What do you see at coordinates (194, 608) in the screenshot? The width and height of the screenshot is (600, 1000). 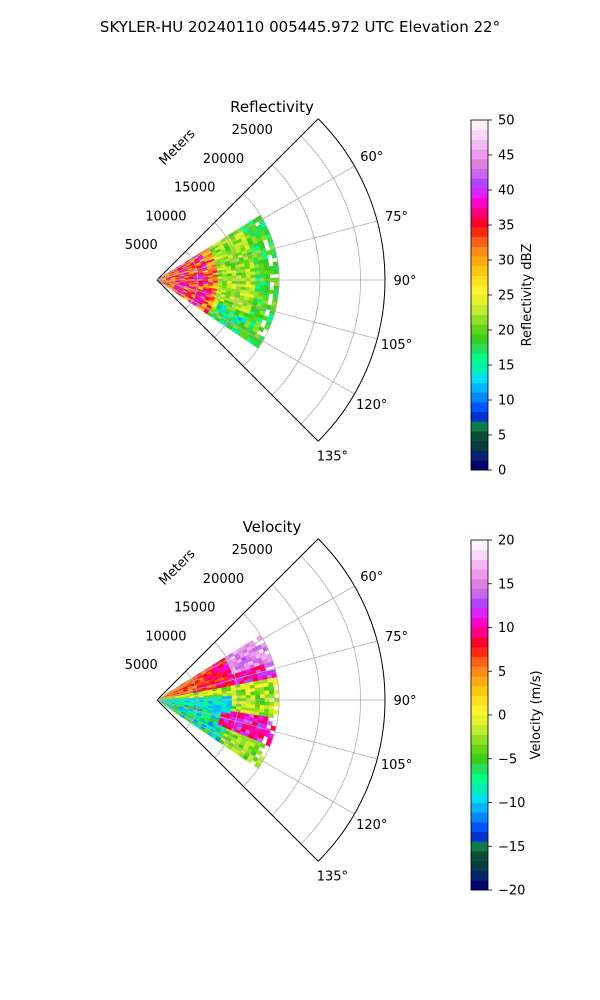 I see `velocity-radial-tick-label: 15000` at bounding box center [194, 608].